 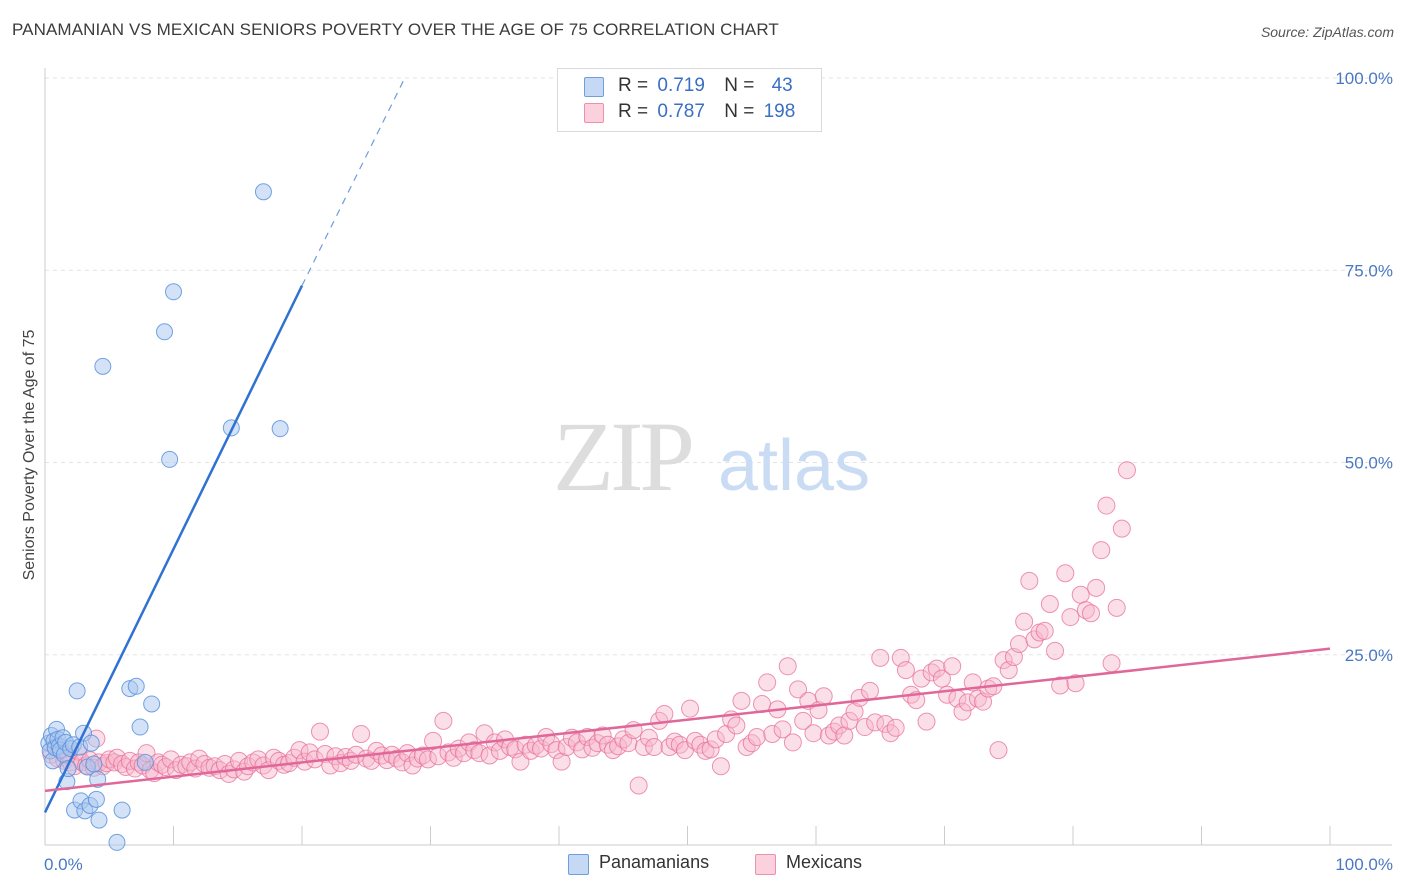 I want to click on source-credit: Source: ZipAtlas.com, so click(x=1327, y=32).